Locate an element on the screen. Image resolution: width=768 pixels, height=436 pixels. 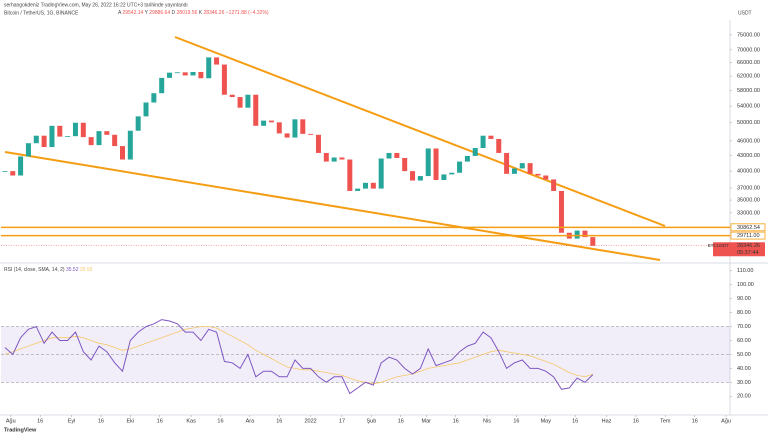
legend-title: RSI (14, close, SMA, 14, 2) is located at coordinates (34, 270).